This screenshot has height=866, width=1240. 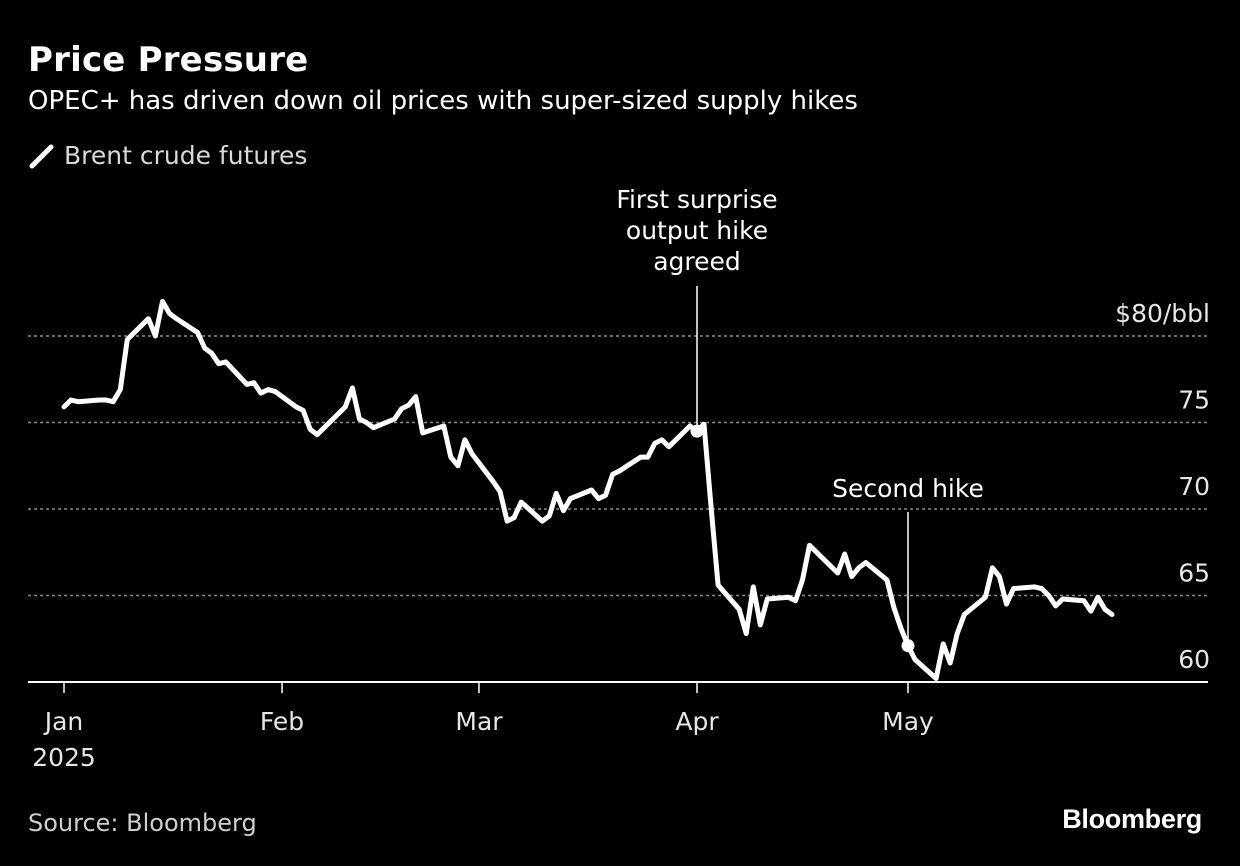 What do you see at coordinates (1162, 313) in the screenshot?
I see `y-tick-label: $80/bbl` at bounding box center [1162, 313].